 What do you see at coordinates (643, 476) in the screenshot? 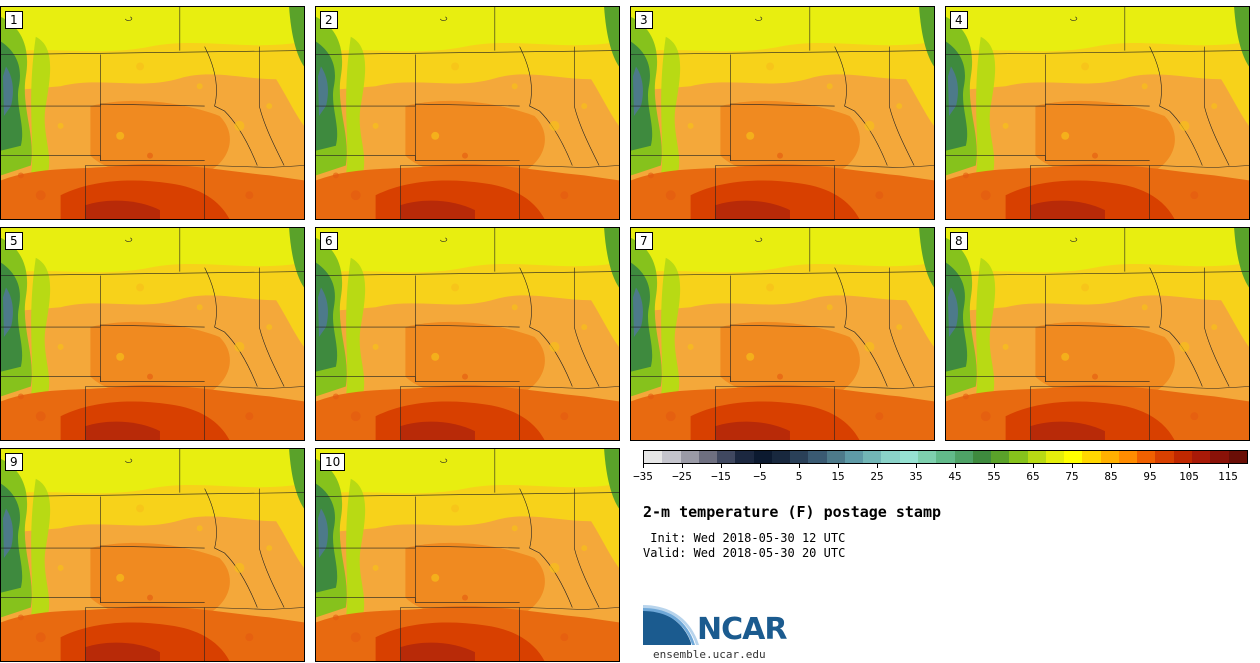
I see `colorbar-tick-label: −35` at bounding box center [643, 476].